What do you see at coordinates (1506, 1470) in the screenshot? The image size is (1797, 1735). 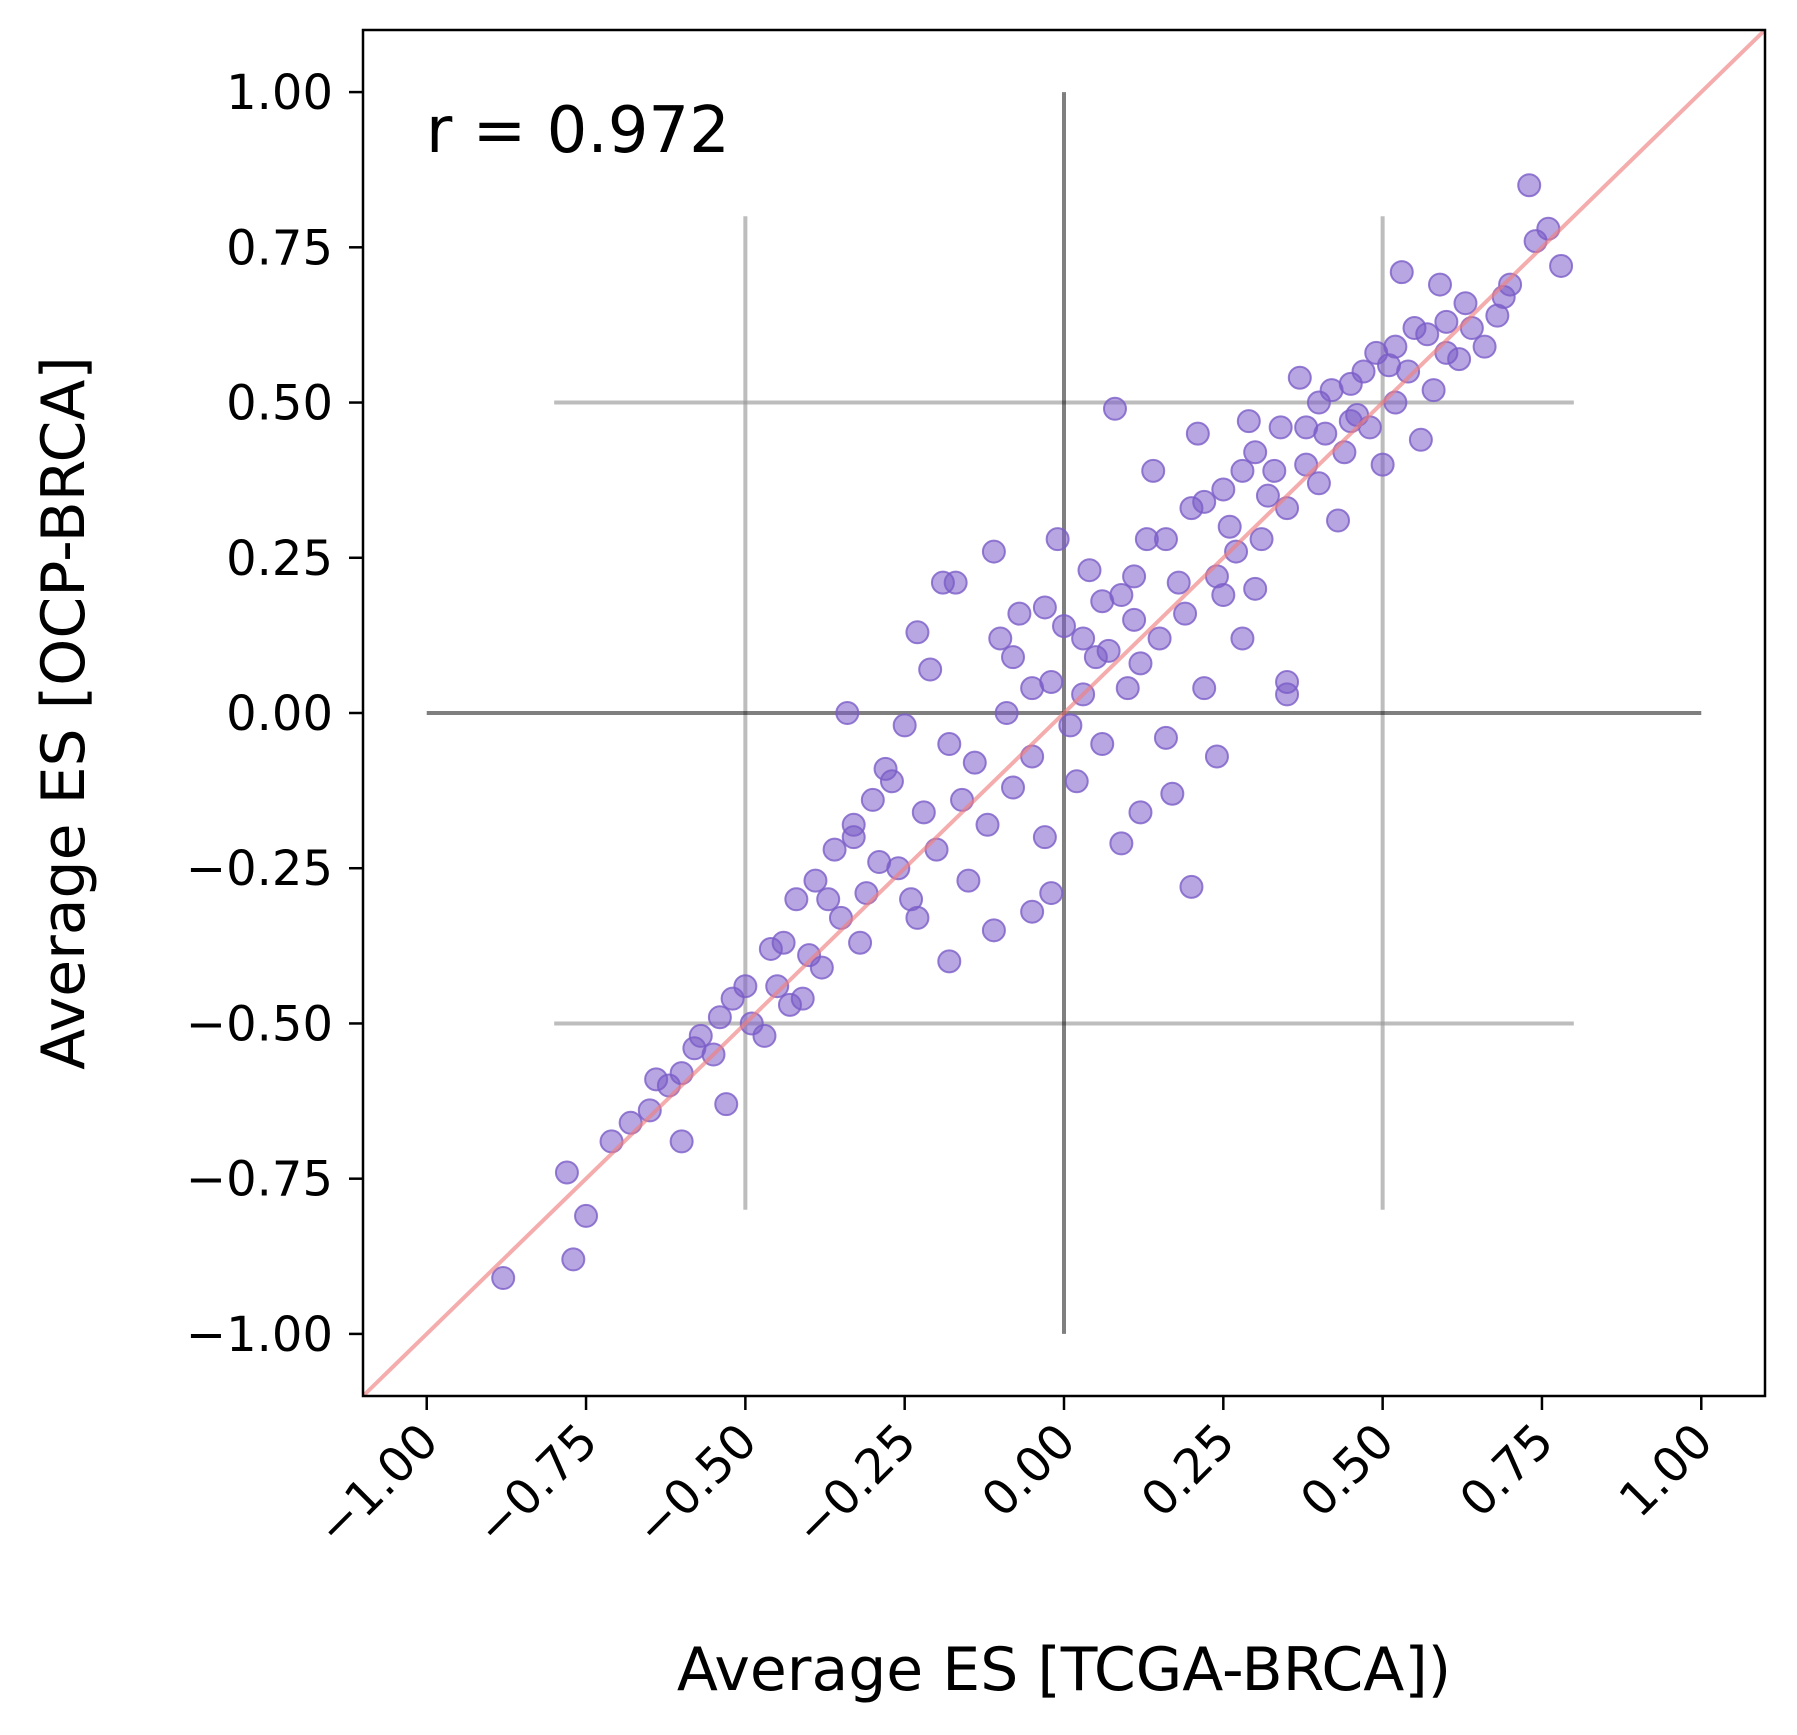 I see `x-tick-label: 0.75` at bounding box center [1506, 1470].